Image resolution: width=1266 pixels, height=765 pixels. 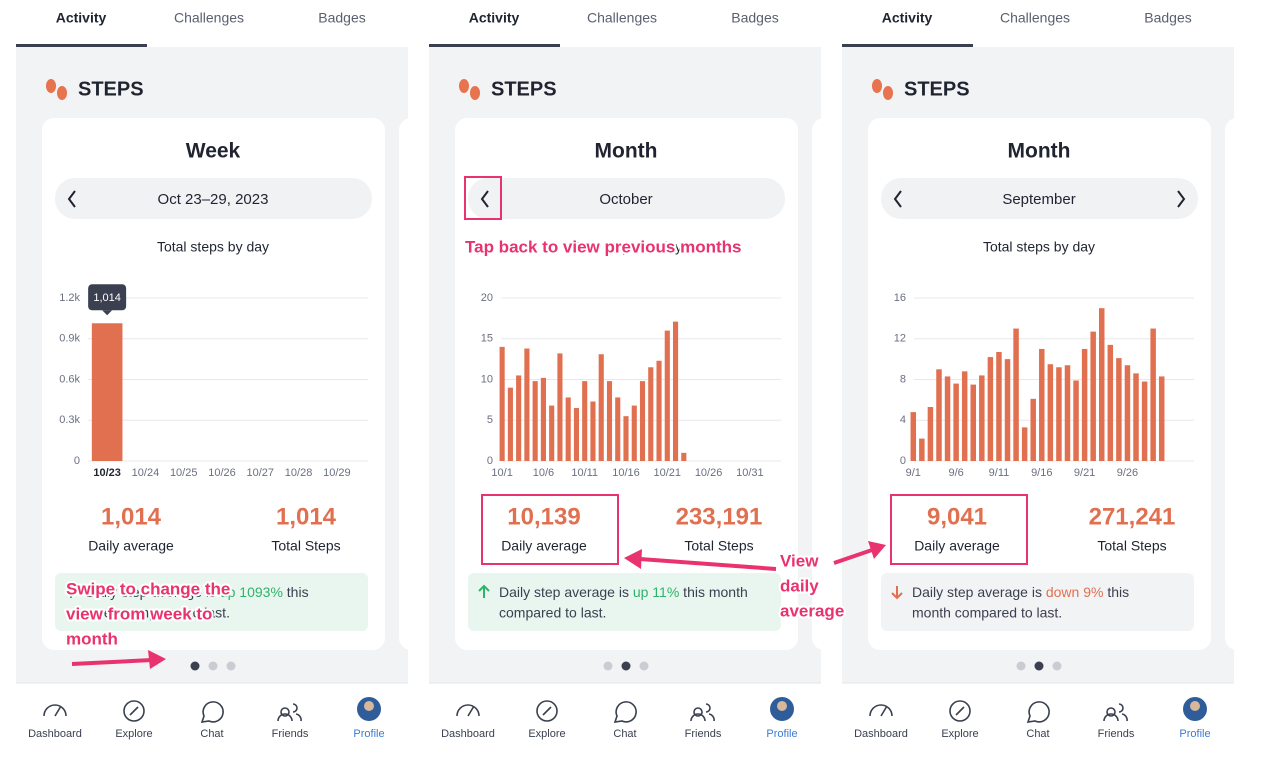 I want to click on highlight-box, so click(x=550, y=529).